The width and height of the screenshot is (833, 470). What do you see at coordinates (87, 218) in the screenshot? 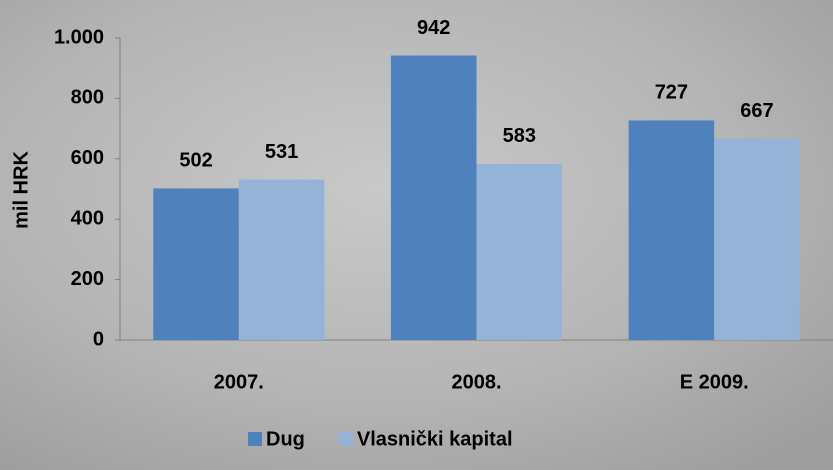
I see `y-tick-label: 400` at bounding box center [87, 218].